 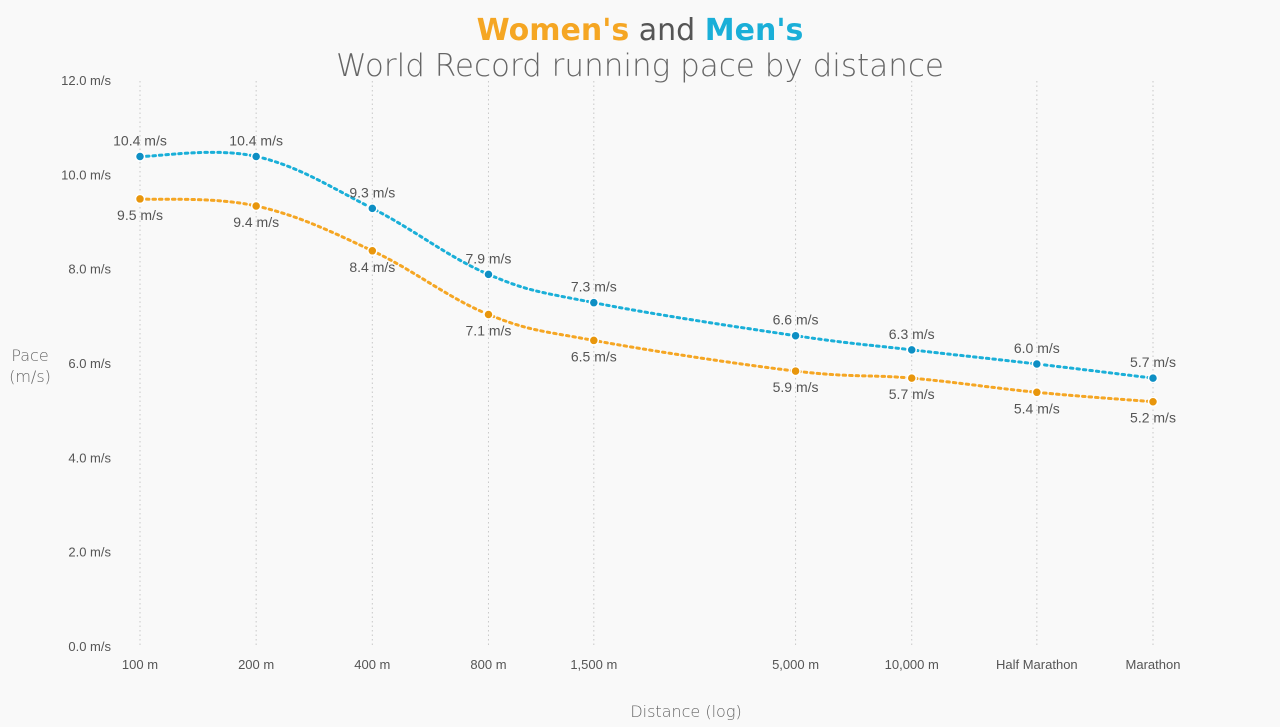 I want to click on women-data-label: 9.5 m/s, so click(x=140, y=215).